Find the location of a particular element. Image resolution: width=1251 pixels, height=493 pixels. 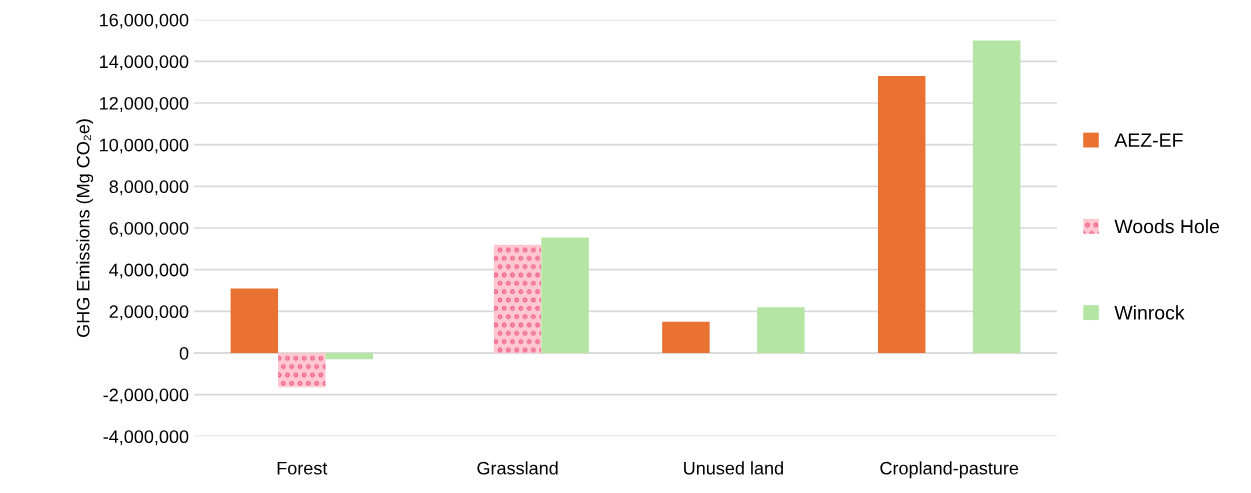

x-tick-label: Forest is located at coordinates (302, 468).